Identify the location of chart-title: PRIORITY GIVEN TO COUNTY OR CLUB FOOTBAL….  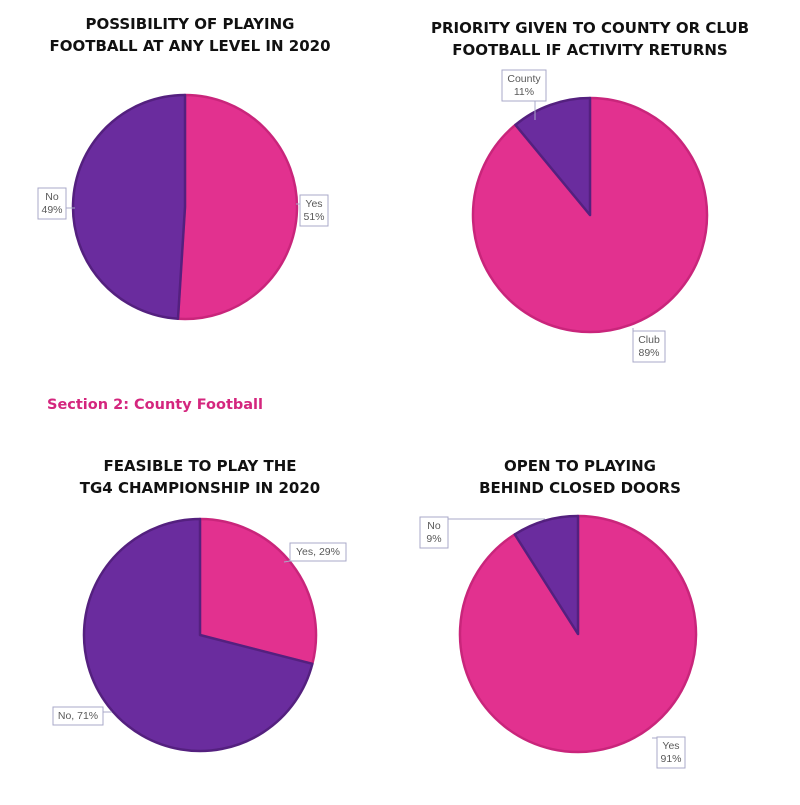
(590, 39).